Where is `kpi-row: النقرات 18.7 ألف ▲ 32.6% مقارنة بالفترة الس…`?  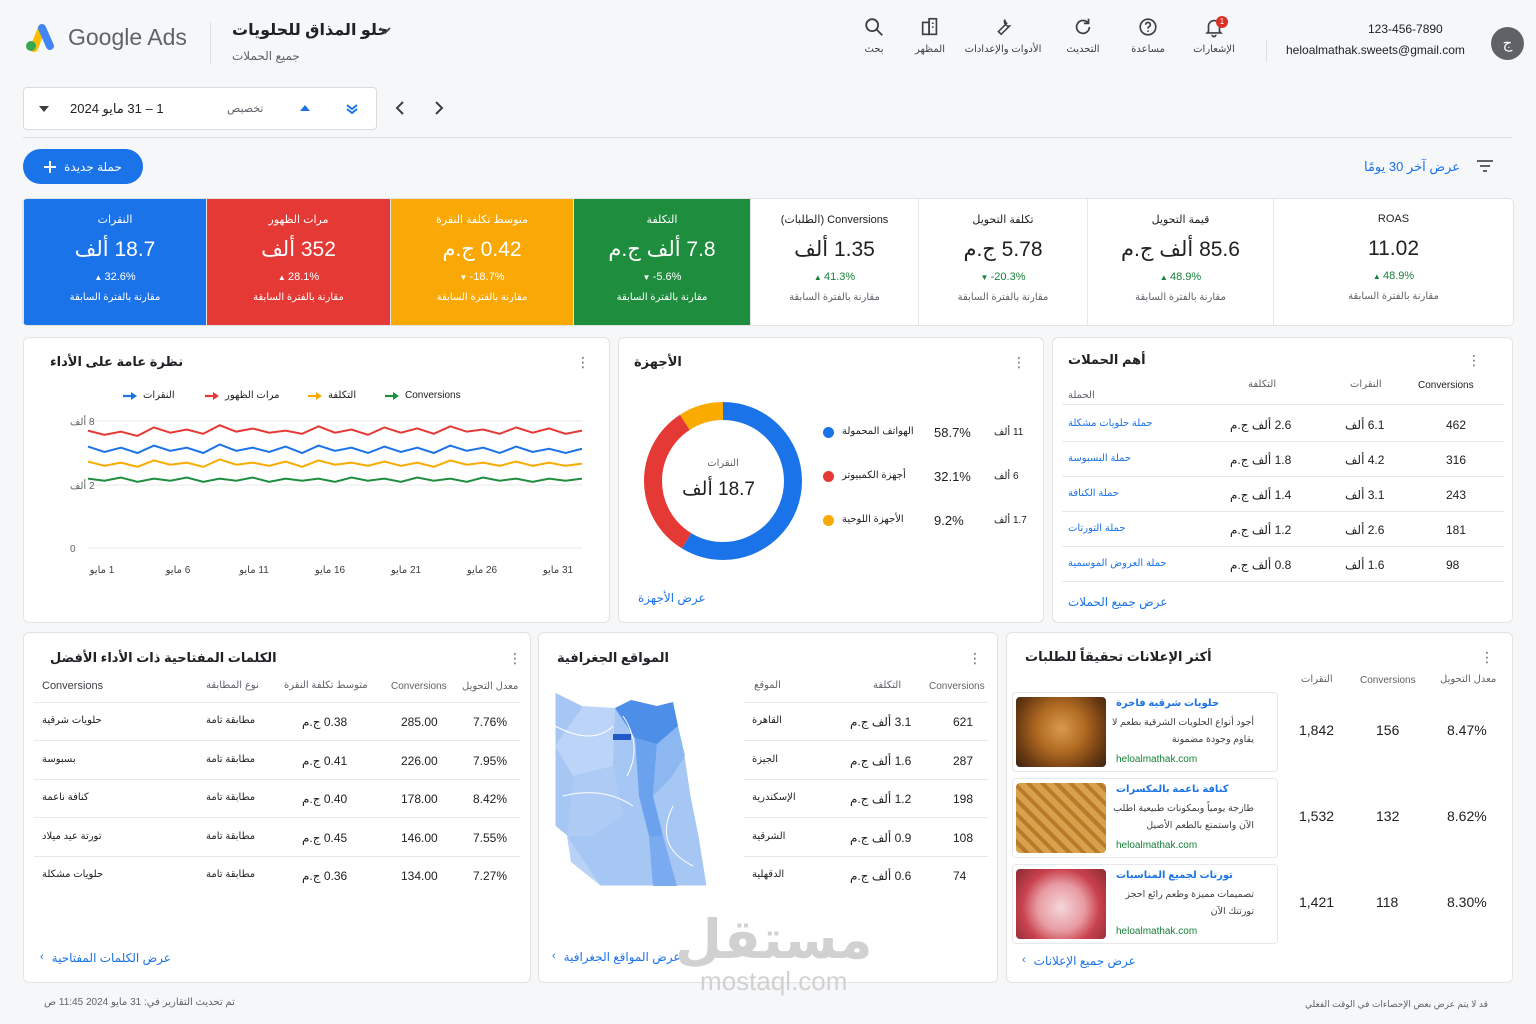
kpi-row: النقرات 18.7 ألف ▲ 32.6% مقارنة بالفترة الس… is located at coordinates (768, 262).